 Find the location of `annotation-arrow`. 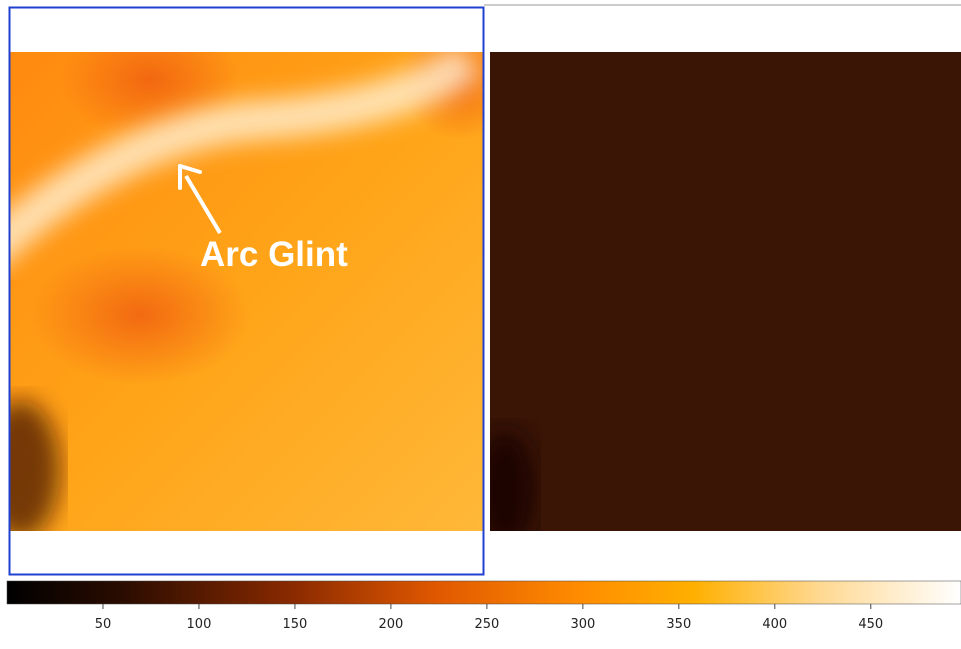

annotation-arrow is located at coordinates (200, 199).